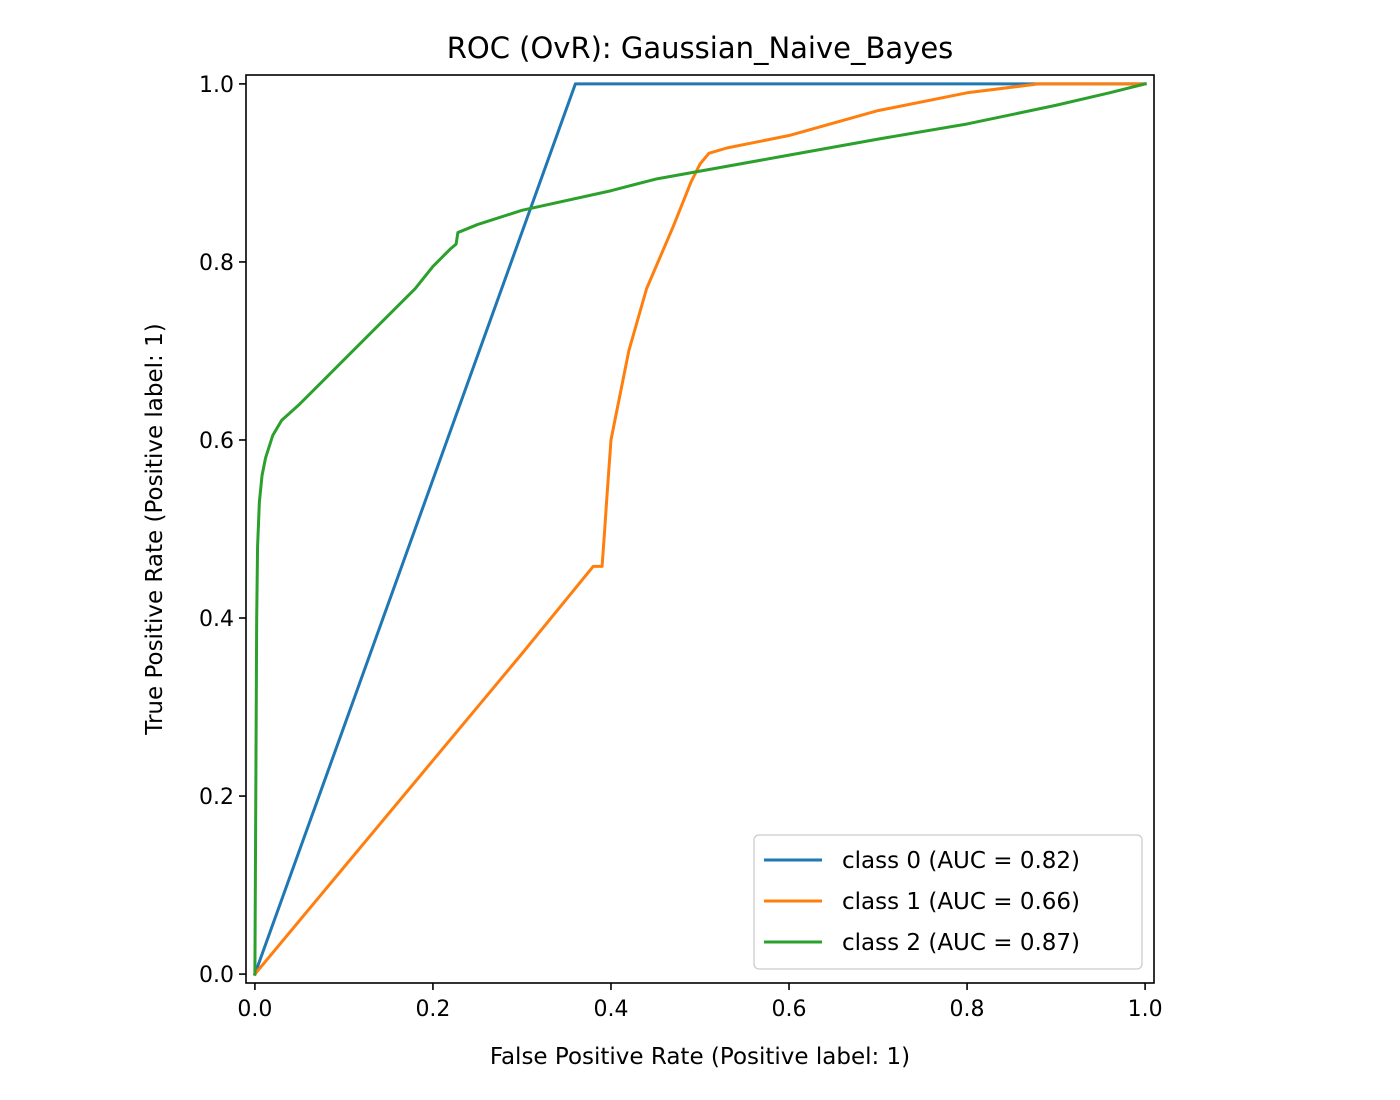  I want to click on y-tick-label: 1.0, so click(216, 85).